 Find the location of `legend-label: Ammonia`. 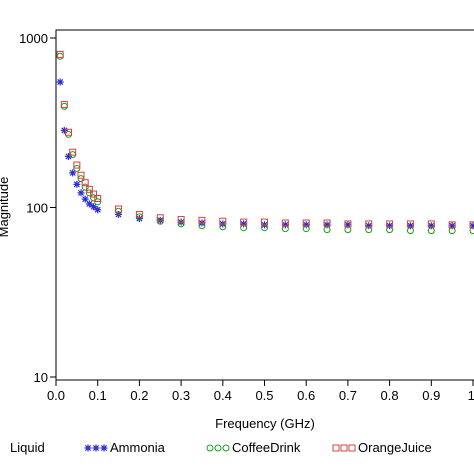

legend-label: Ammonia is located at coordinates (138, 447).